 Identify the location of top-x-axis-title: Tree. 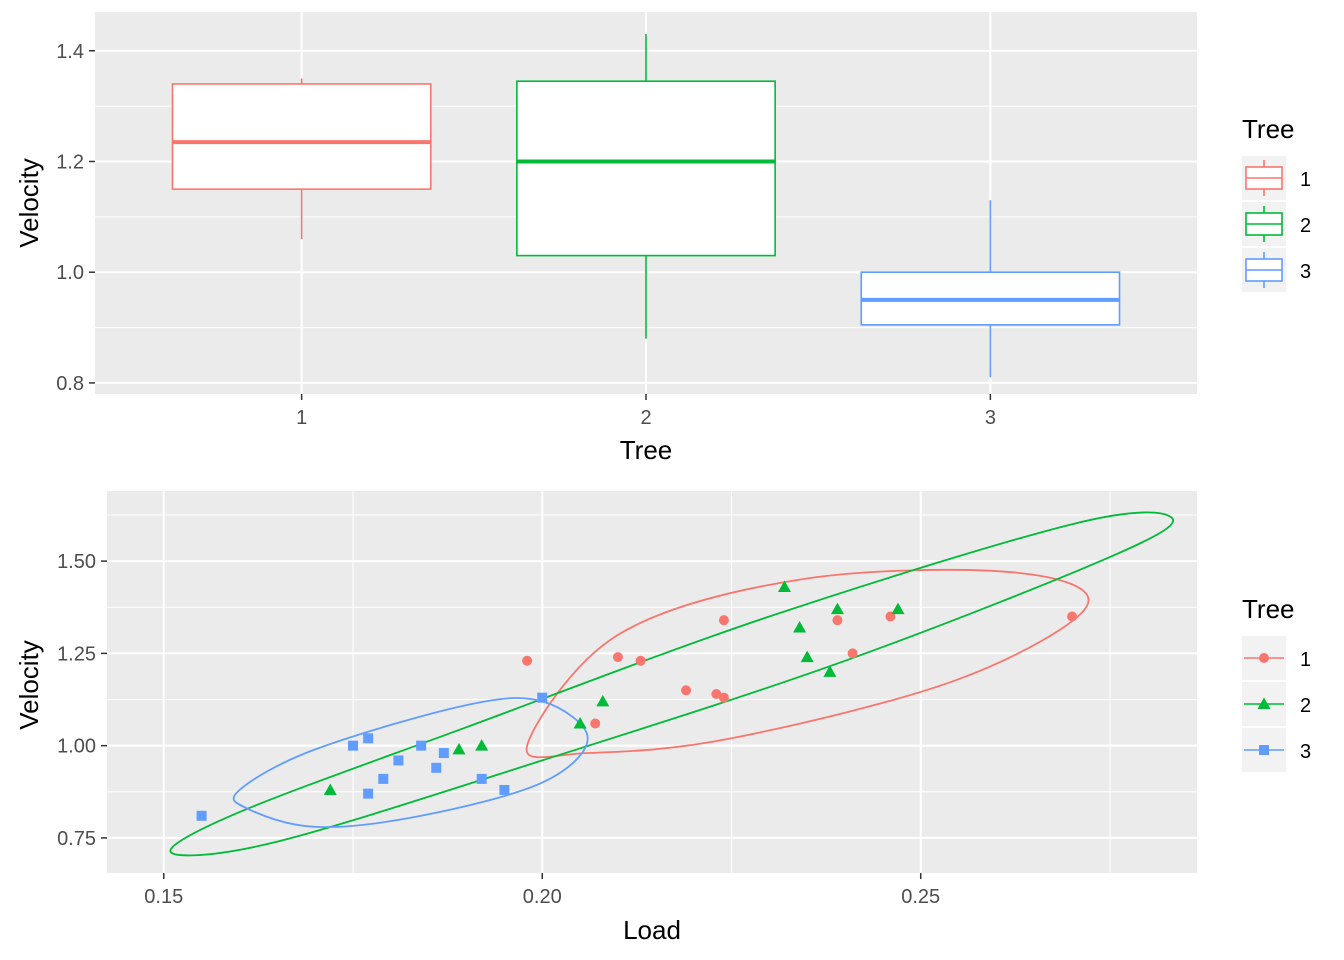
(646, 450).